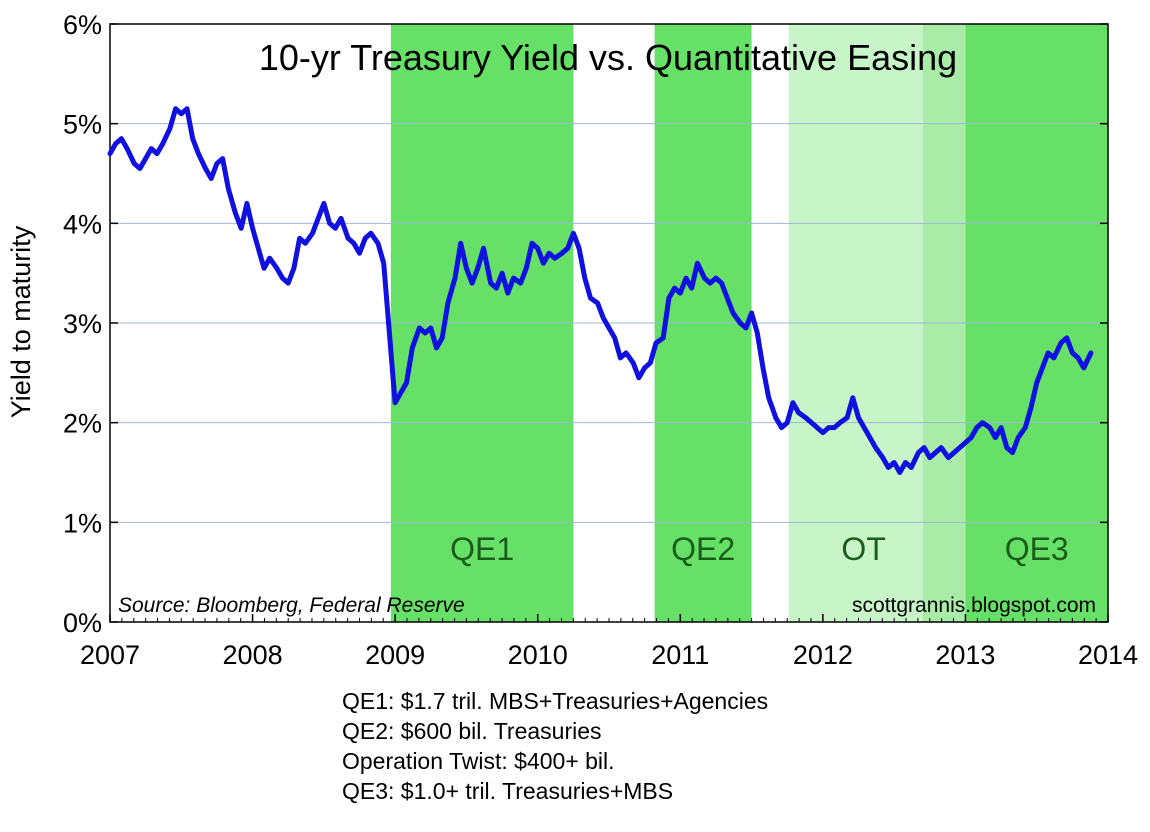  I want to click on x-tick-label-2011: 2011, so click(680, 655).